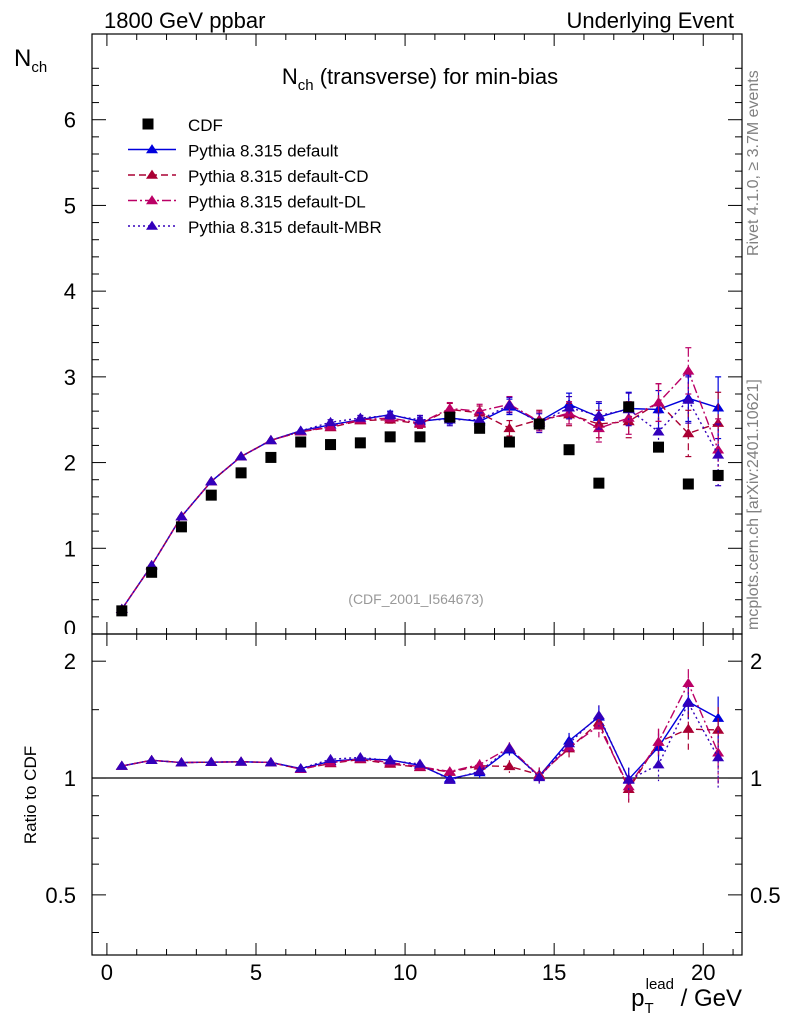 Image resolution: width=786 pixels, height=1024 pixels. Describe the element at coordinates (70, 291) in the screenshot. I see `y-tick-label: 4` at that location.